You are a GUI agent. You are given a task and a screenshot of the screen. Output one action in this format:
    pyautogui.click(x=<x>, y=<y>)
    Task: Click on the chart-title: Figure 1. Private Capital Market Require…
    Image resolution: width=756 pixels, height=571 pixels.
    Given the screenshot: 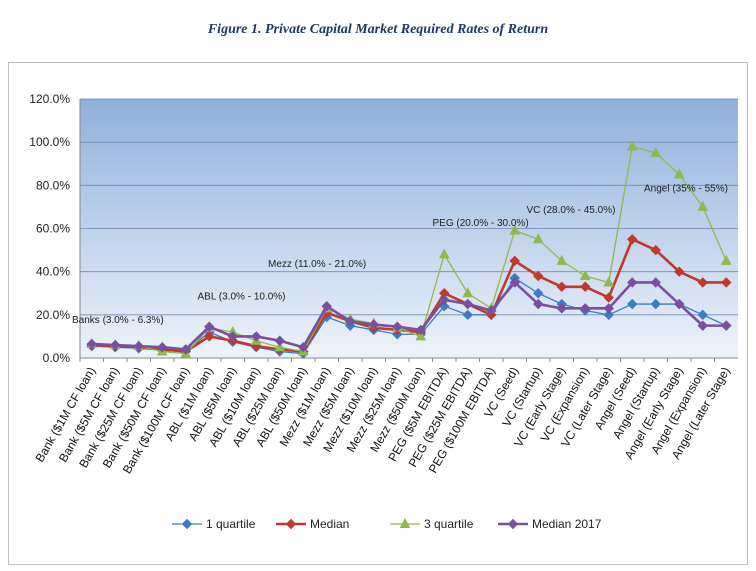 What is the action you would take?
    pyautogui.click(x=378, y=29)
    